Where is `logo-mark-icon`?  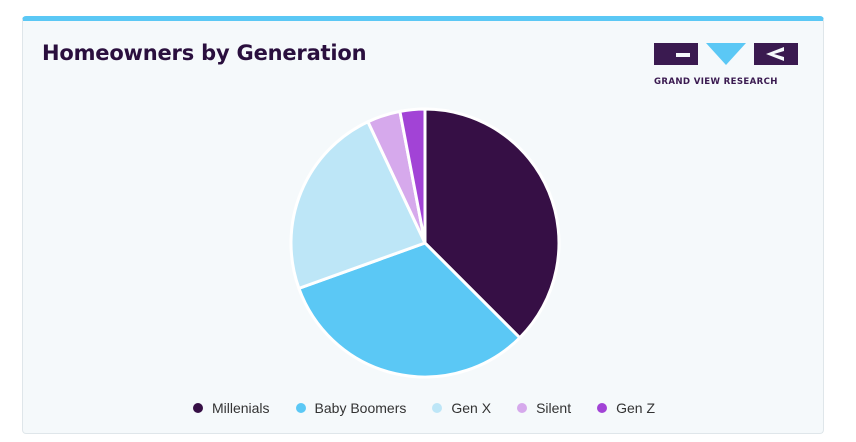 logo-mark-icon is located at coordinates (726, 54).